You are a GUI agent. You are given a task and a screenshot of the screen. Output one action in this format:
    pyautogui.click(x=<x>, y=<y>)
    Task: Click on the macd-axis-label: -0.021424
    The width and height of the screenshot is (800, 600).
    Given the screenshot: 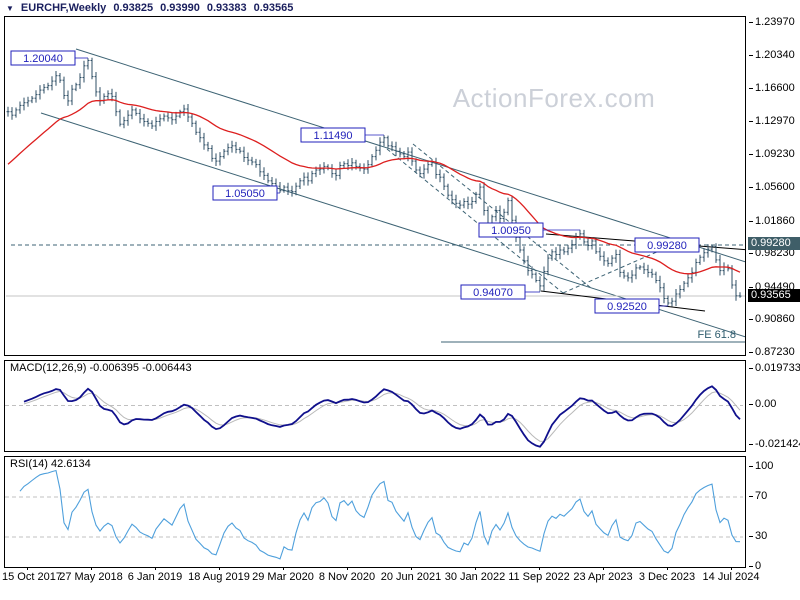 What is the action you would take?
    pyautogui.click(x=774, y=444)
    